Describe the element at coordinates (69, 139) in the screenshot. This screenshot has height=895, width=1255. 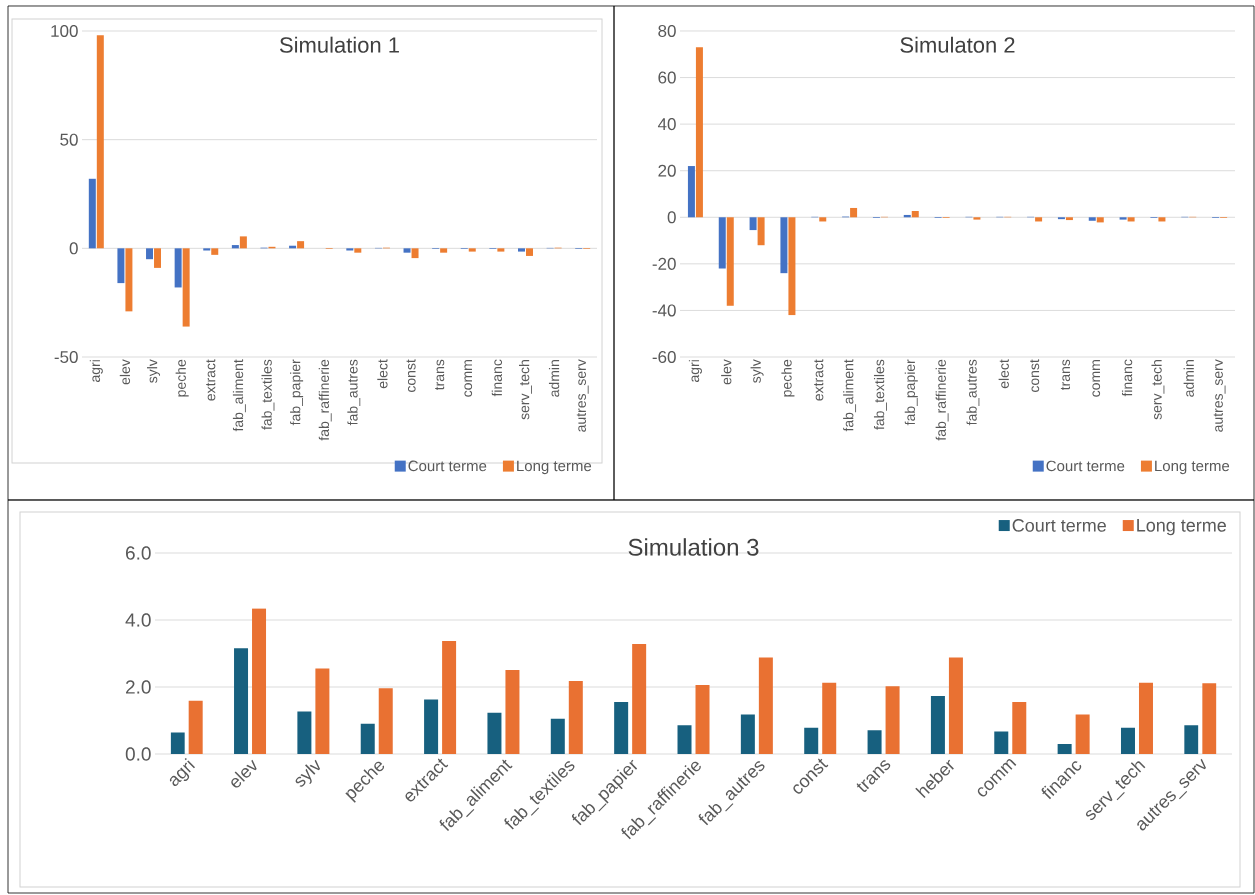
I see `y-tick-label: 50` at that location.